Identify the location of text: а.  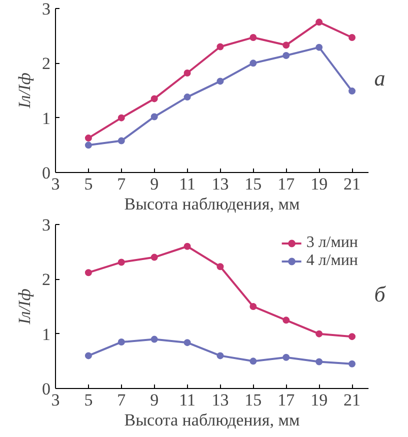
(380, 78).